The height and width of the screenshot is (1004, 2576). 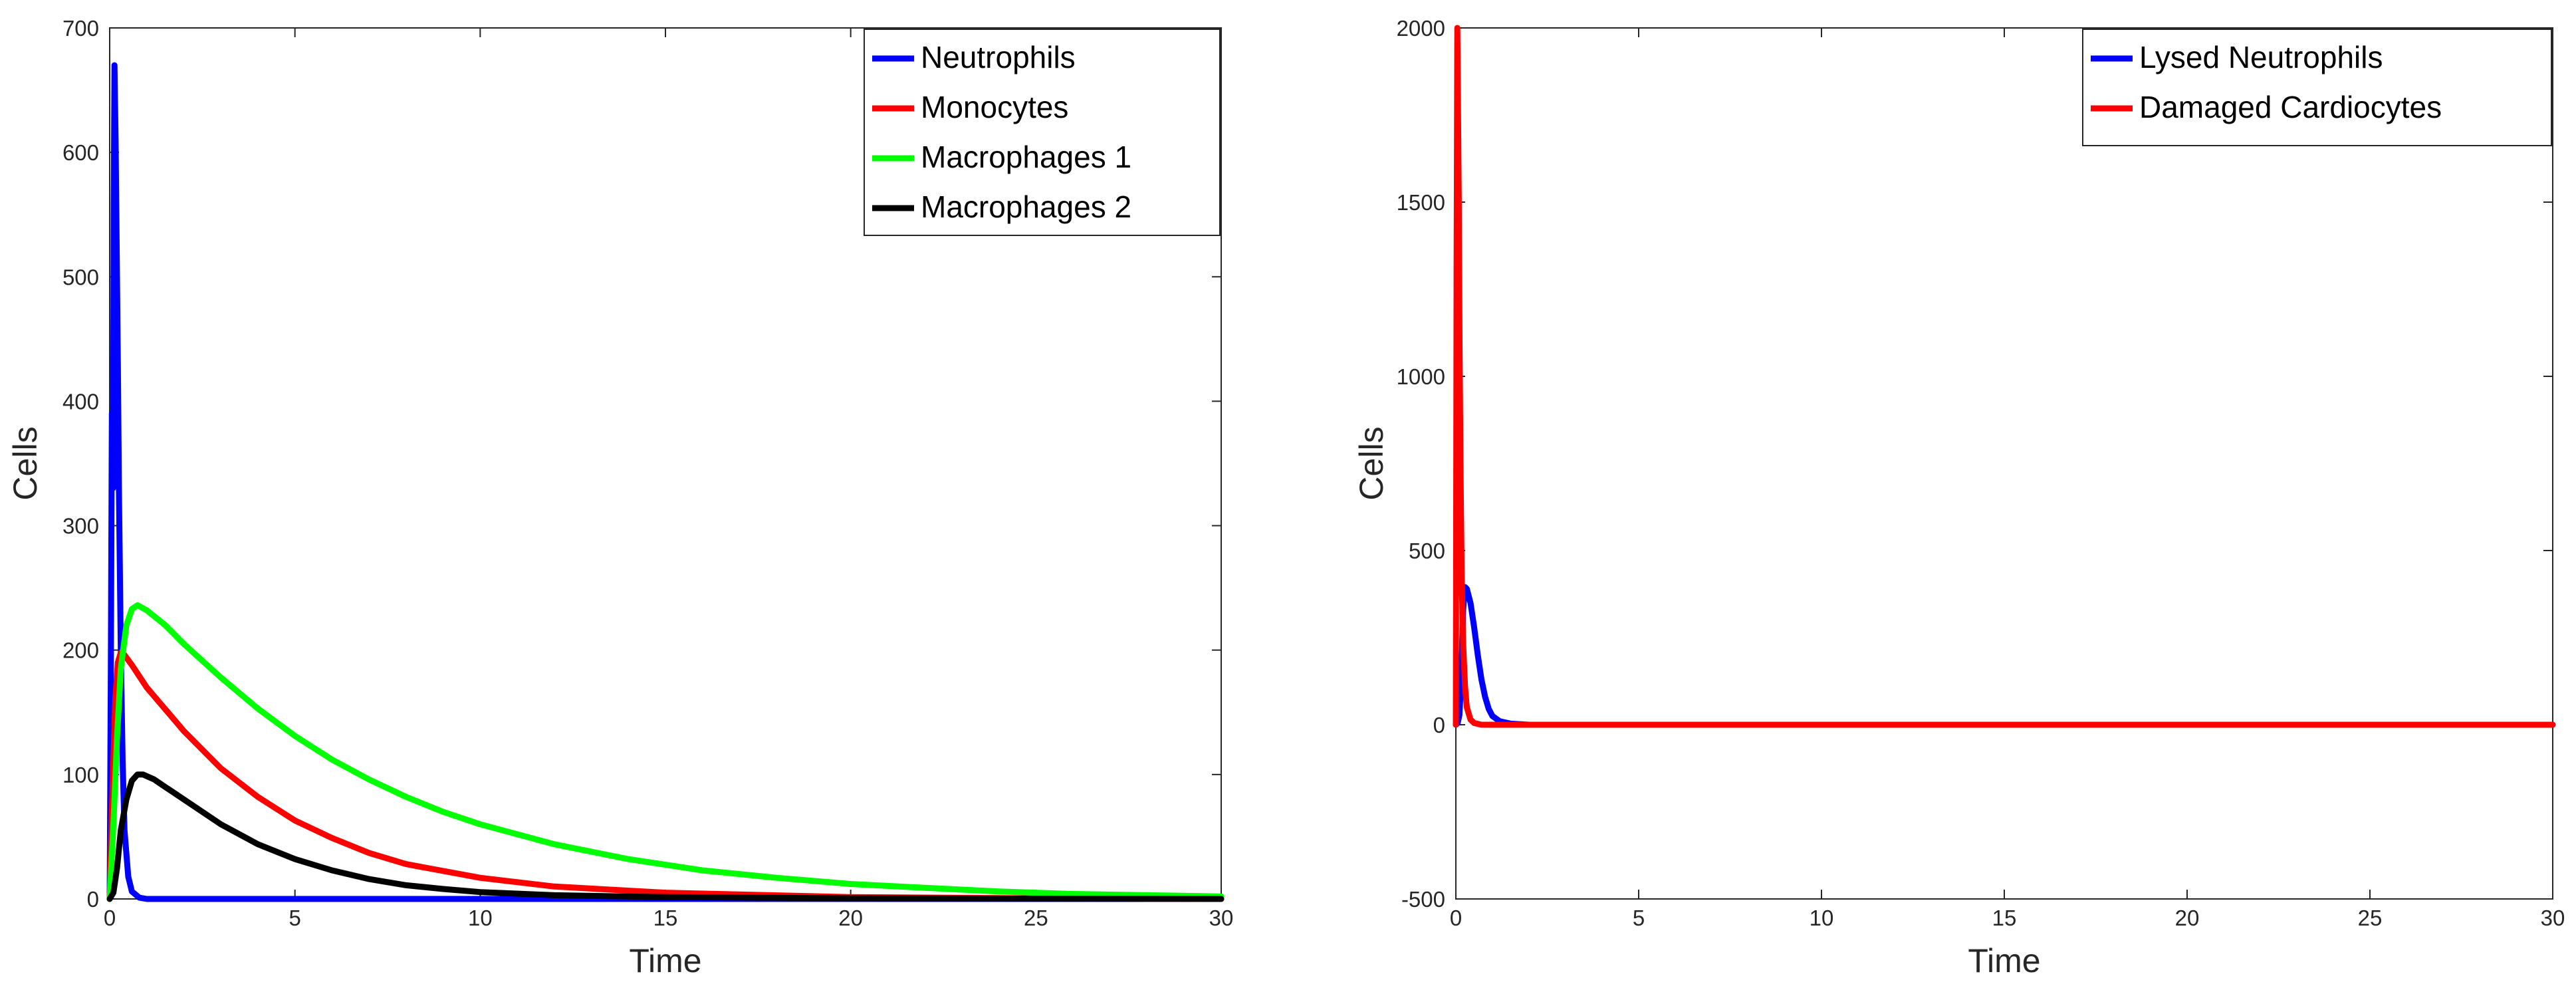 What do you see at coordinates (1421, 28) in the screenshot?
I see `y-tick-label: 2000` at bounding box center [1421, 28].